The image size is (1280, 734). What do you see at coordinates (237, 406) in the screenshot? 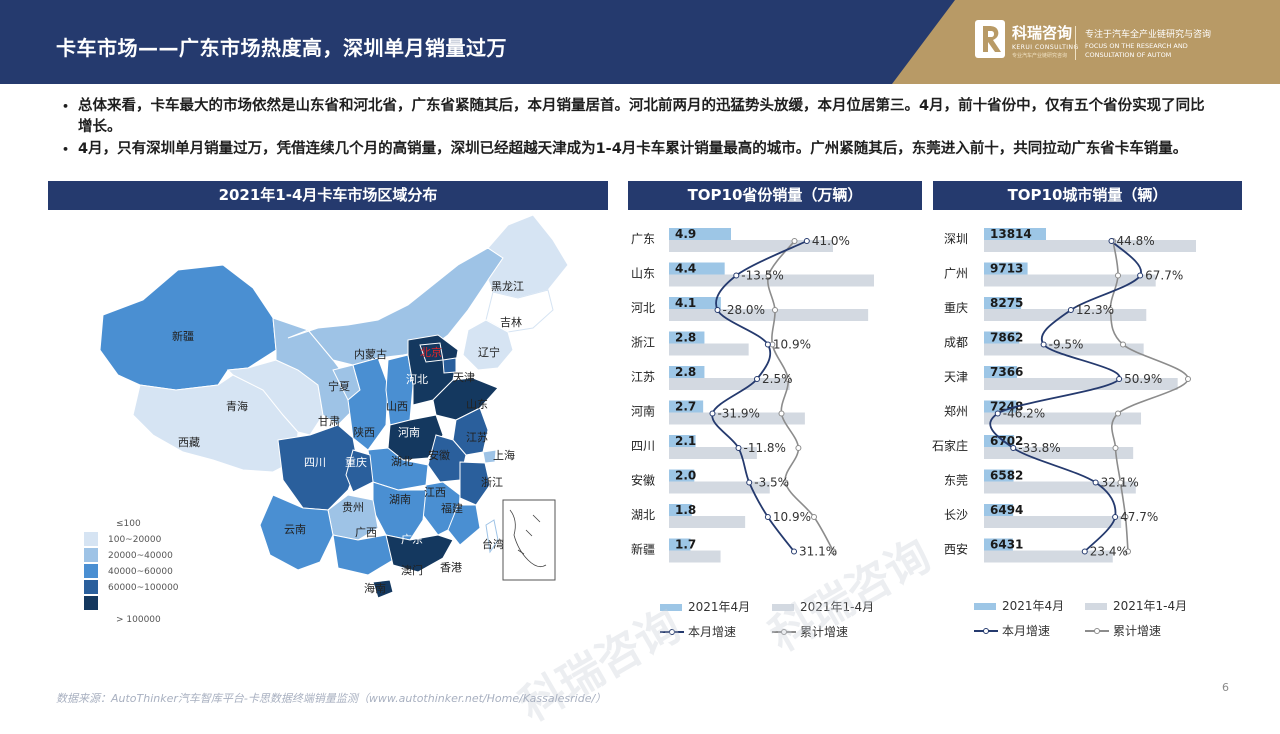
I see `map-label: 青海` at bounding box center [237, 406].